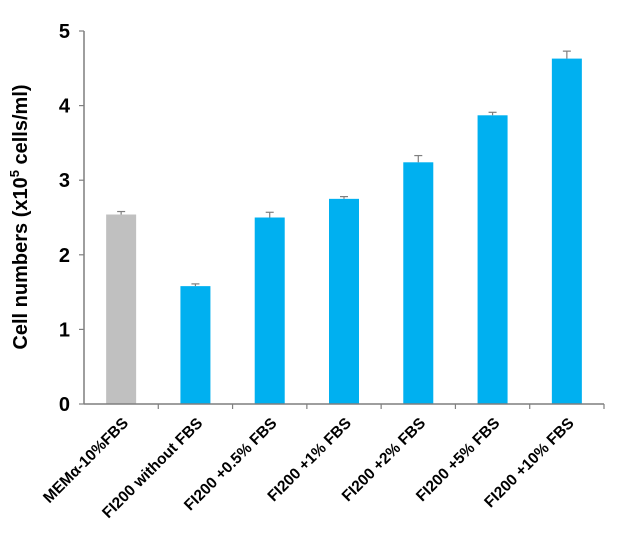 The image size is (621, 557). I want to click on y-axis-title-unit: cells/ml), so click(21, 127).